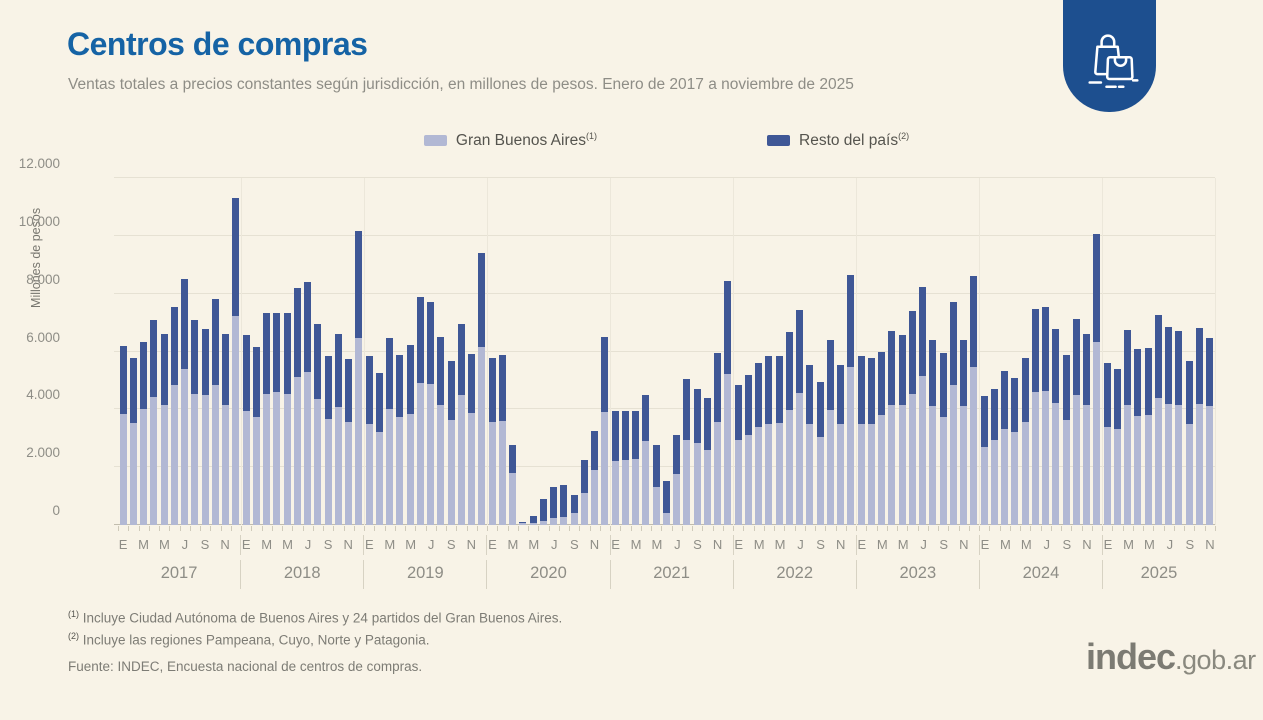  What do you see at coordinates (1107, 351) in the screenshot?
I see `bar-2025-E` at bounding box center [1107, 351].